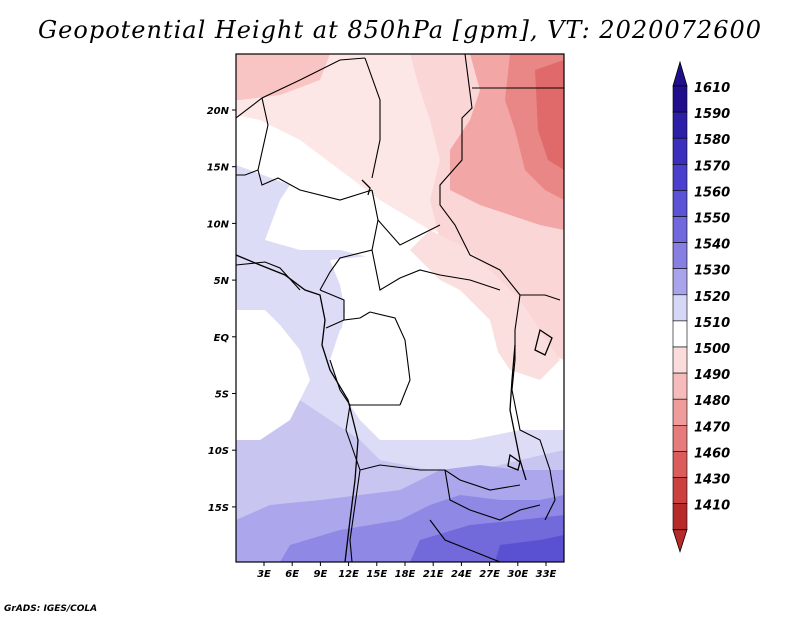  I want to click on colorbar-label: 1470, so click(712, 427).